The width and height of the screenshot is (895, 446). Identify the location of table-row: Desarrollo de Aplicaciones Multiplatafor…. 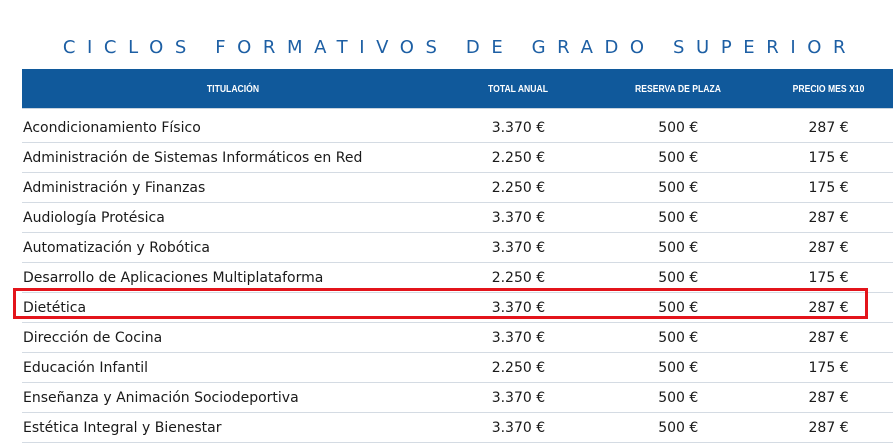
(457, 278).